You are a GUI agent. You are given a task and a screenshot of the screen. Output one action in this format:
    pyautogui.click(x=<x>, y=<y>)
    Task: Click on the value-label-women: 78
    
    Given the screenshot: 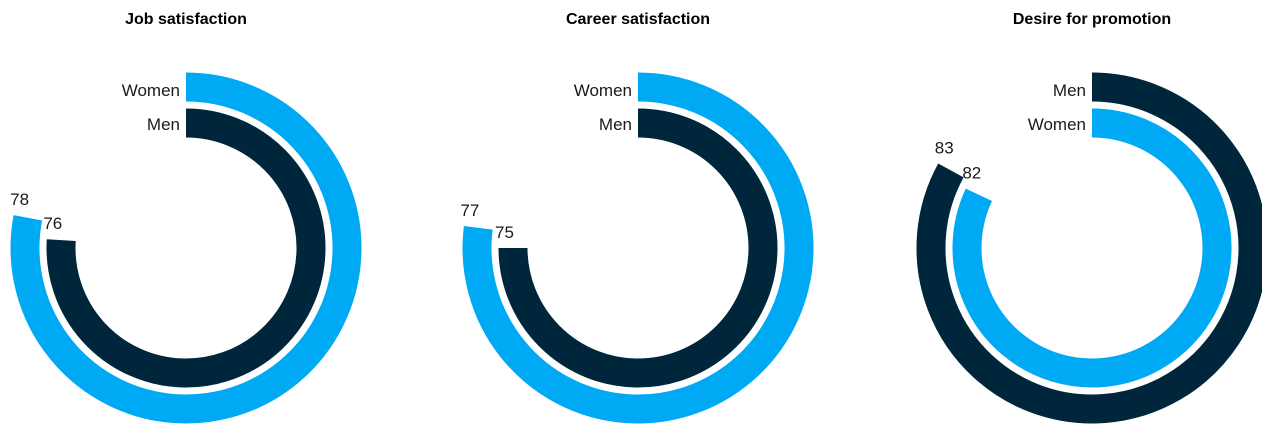 What is the action you would take?
    pyautogui.click(x=19, y=199)
    